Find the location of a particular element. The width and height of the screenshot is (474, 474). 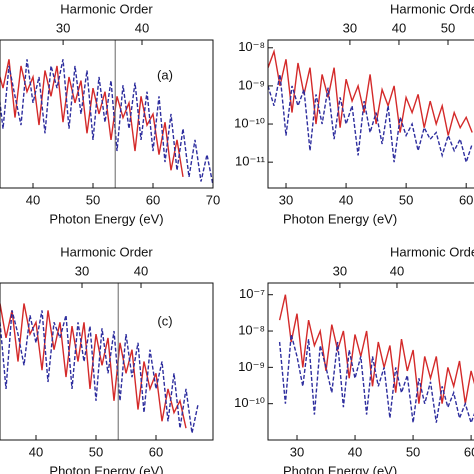

y-tick-label: 10⁻⁷ is located at coordinates (252, 293).